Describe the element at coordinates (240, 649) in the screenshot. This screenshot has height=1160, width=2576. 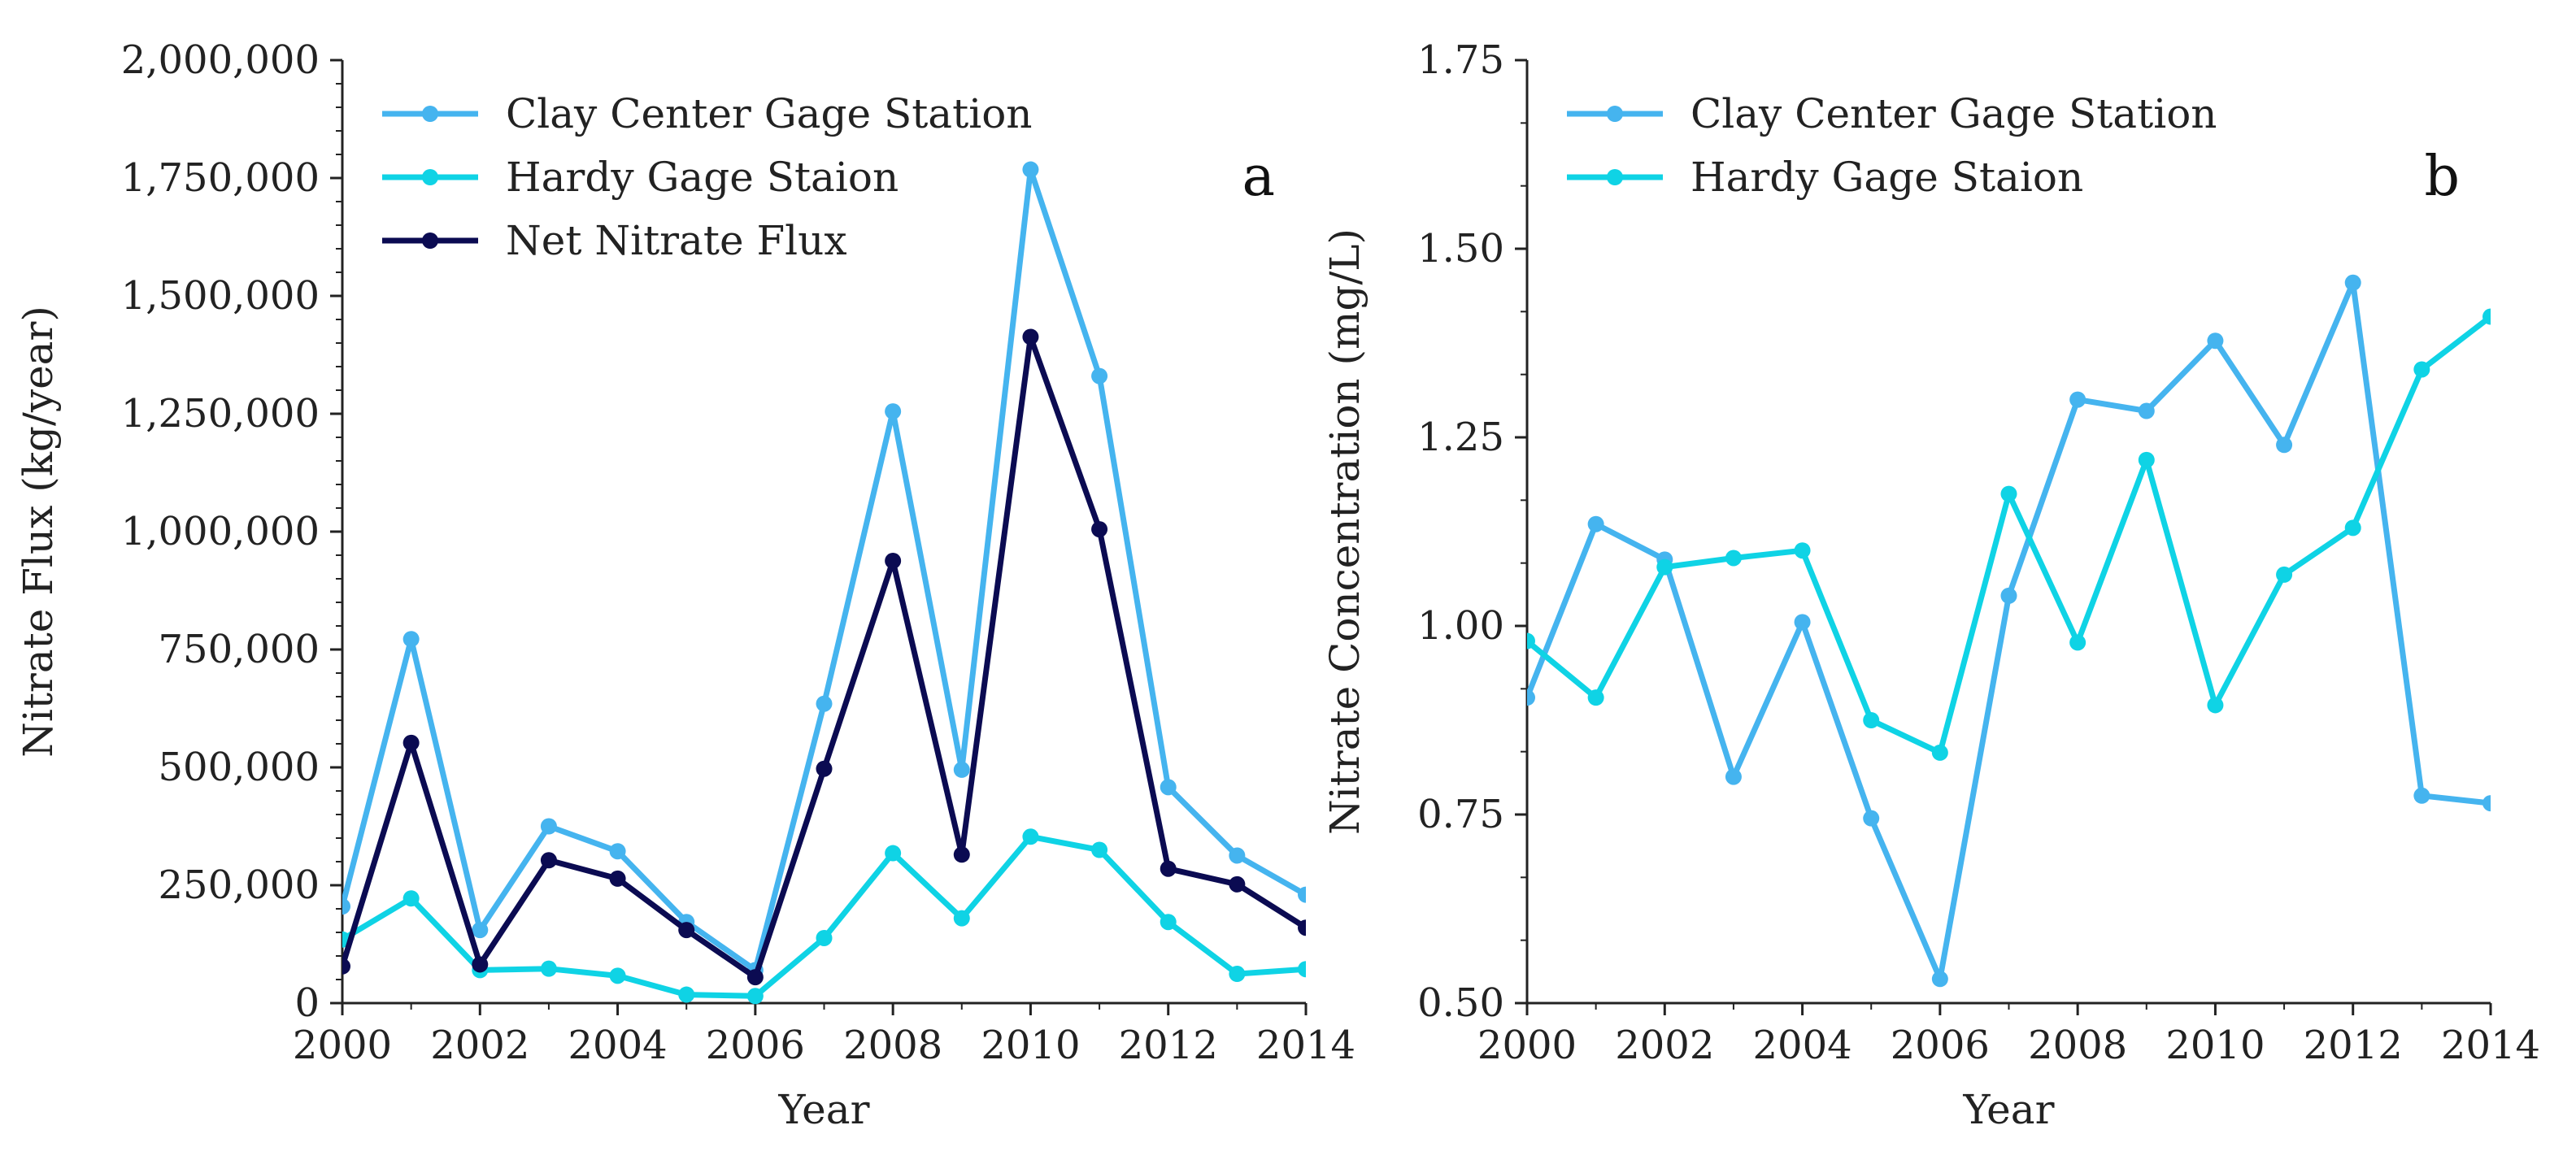
I see `y-tick-label: 750,000` at that location.